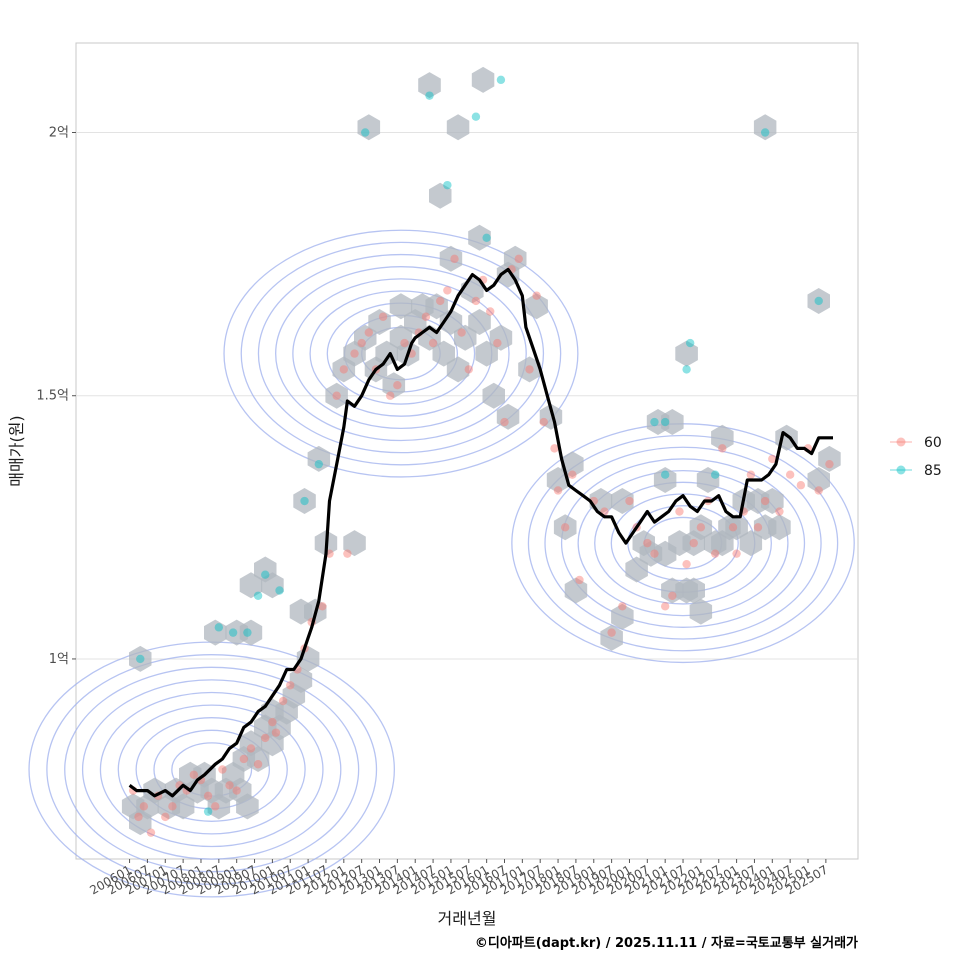 This screenshot has height=960, width=960. What do you see at coordinates (933, 443) in the screenshot?
I see `legend-label-60: 60` at bounding box center [933, 443].